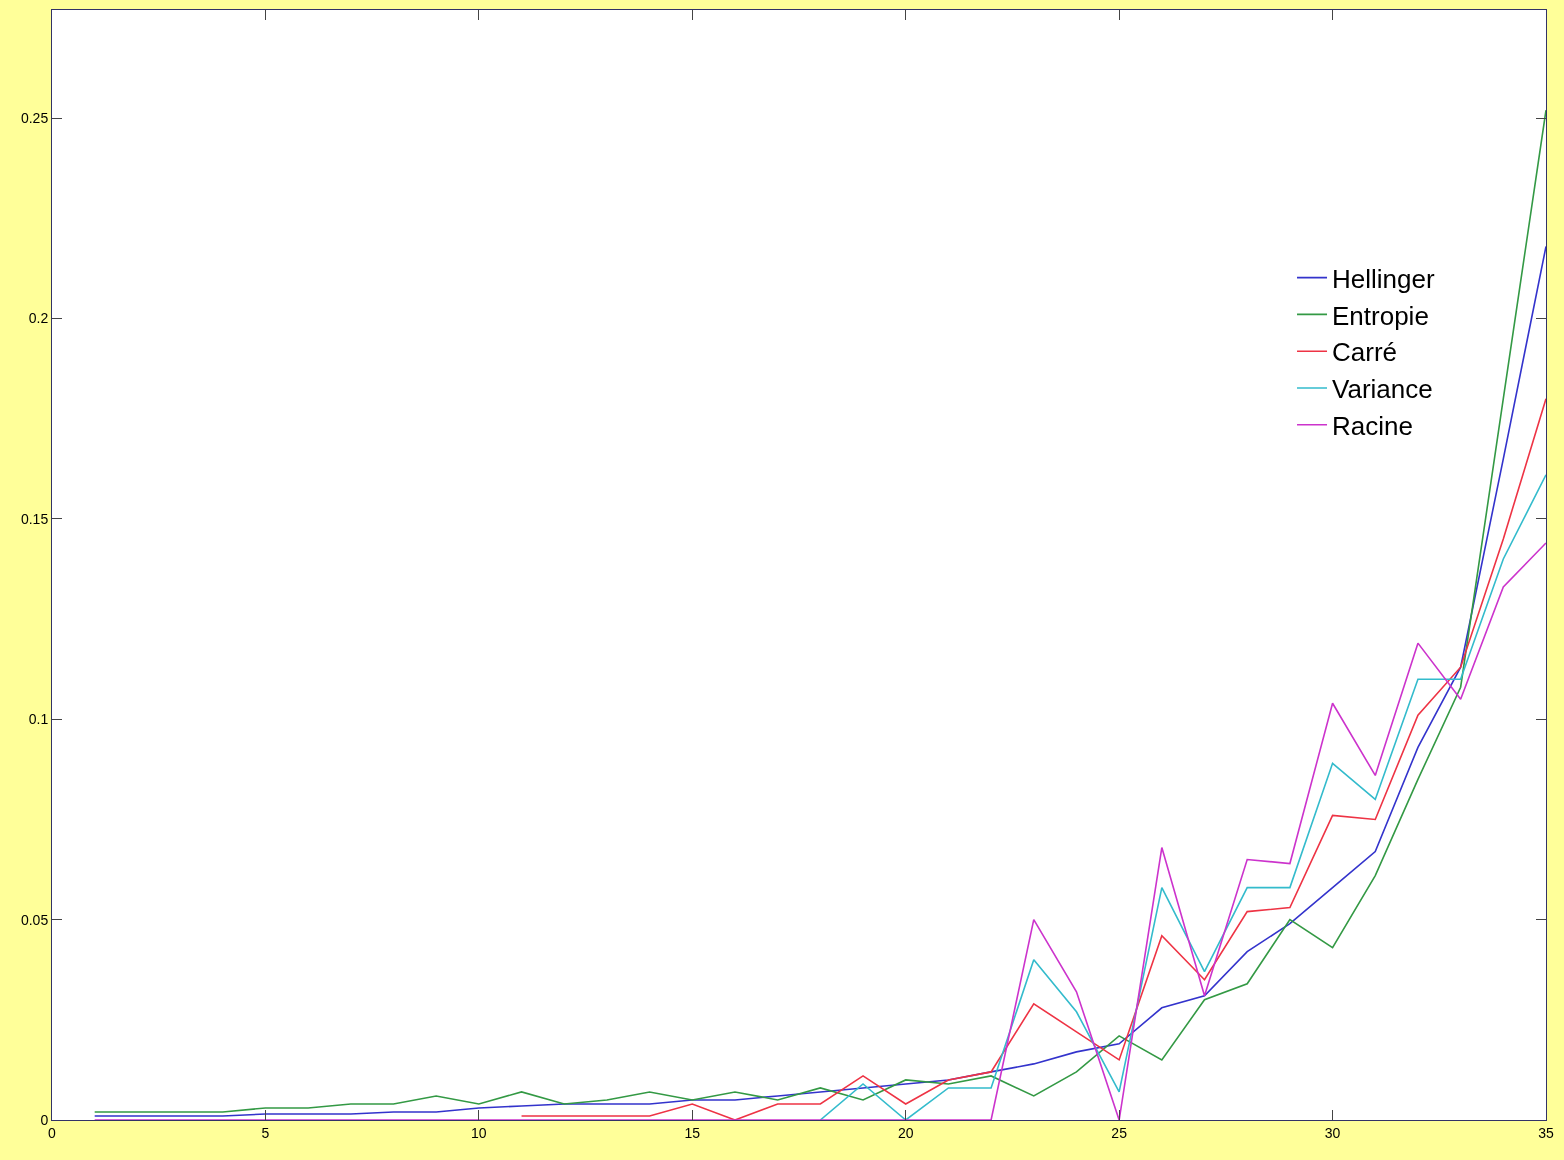 The width and height of the screenshot is (1564, 1160). I want to click on y-tick-label: 0.15, so click(34, 518).